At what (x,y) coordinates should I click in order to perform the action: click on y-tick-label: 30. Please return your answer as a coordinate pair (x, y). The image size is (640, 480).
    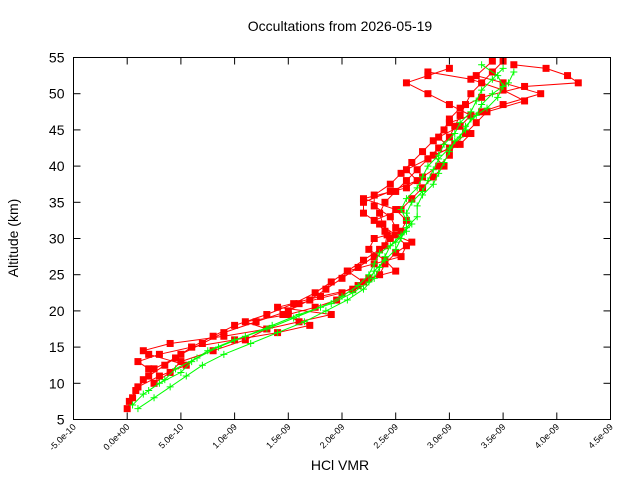
    Looking at the image, I should click on (57, 239).